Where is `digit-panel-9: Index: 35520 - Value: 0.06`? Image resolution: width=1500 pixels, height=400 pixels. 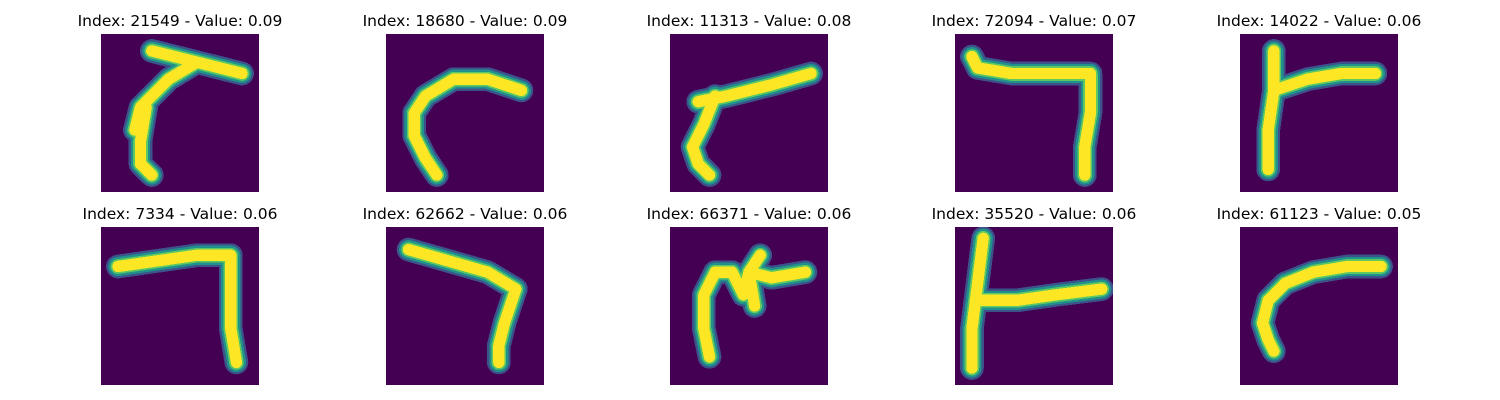
digit-panel-9: Index: 35520 - Value: 0.06 is located at coordinates (1034, 295).